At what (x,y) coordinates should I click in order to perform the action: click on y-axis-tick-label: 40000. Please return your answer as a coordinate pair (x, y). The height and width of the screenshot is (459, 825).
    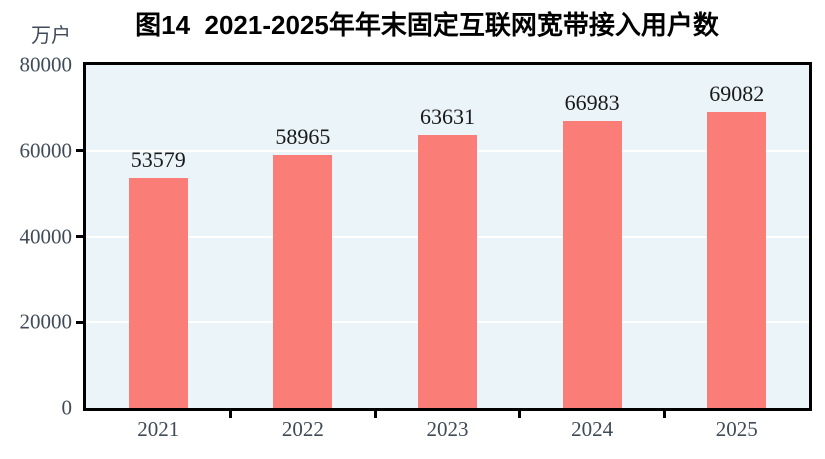
    Looking at the image, I should click on (46, 236).